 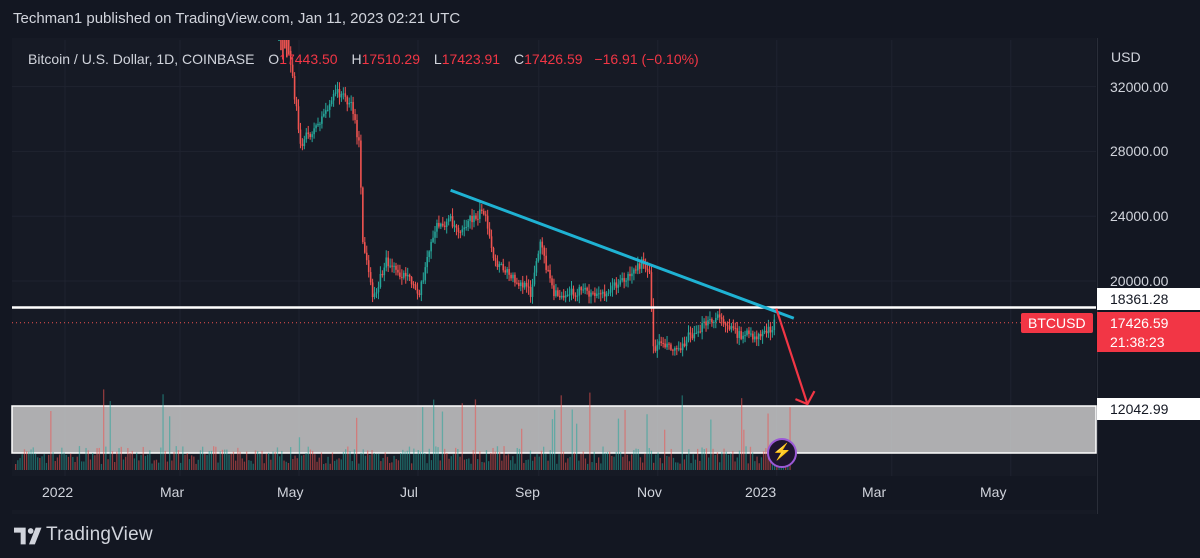 What do you see at coordinates (290, 492) in the screenshot?
I see `time-tick-may: May` at bounding box center [290, 492].